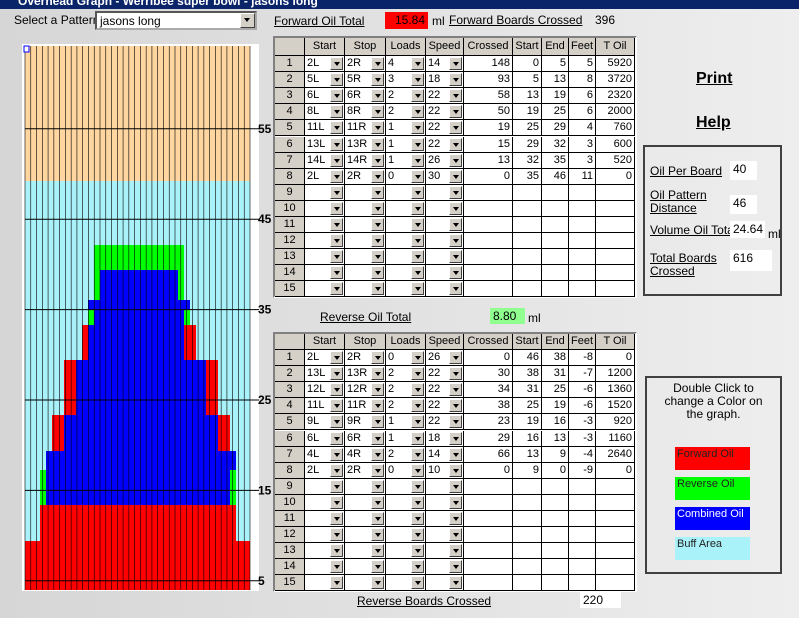 The width and height of the screenshot is (799, 618). Describe the element at coordinates (406, 454) in the screenshot. I see `dropdown-cell: 2` at that location.